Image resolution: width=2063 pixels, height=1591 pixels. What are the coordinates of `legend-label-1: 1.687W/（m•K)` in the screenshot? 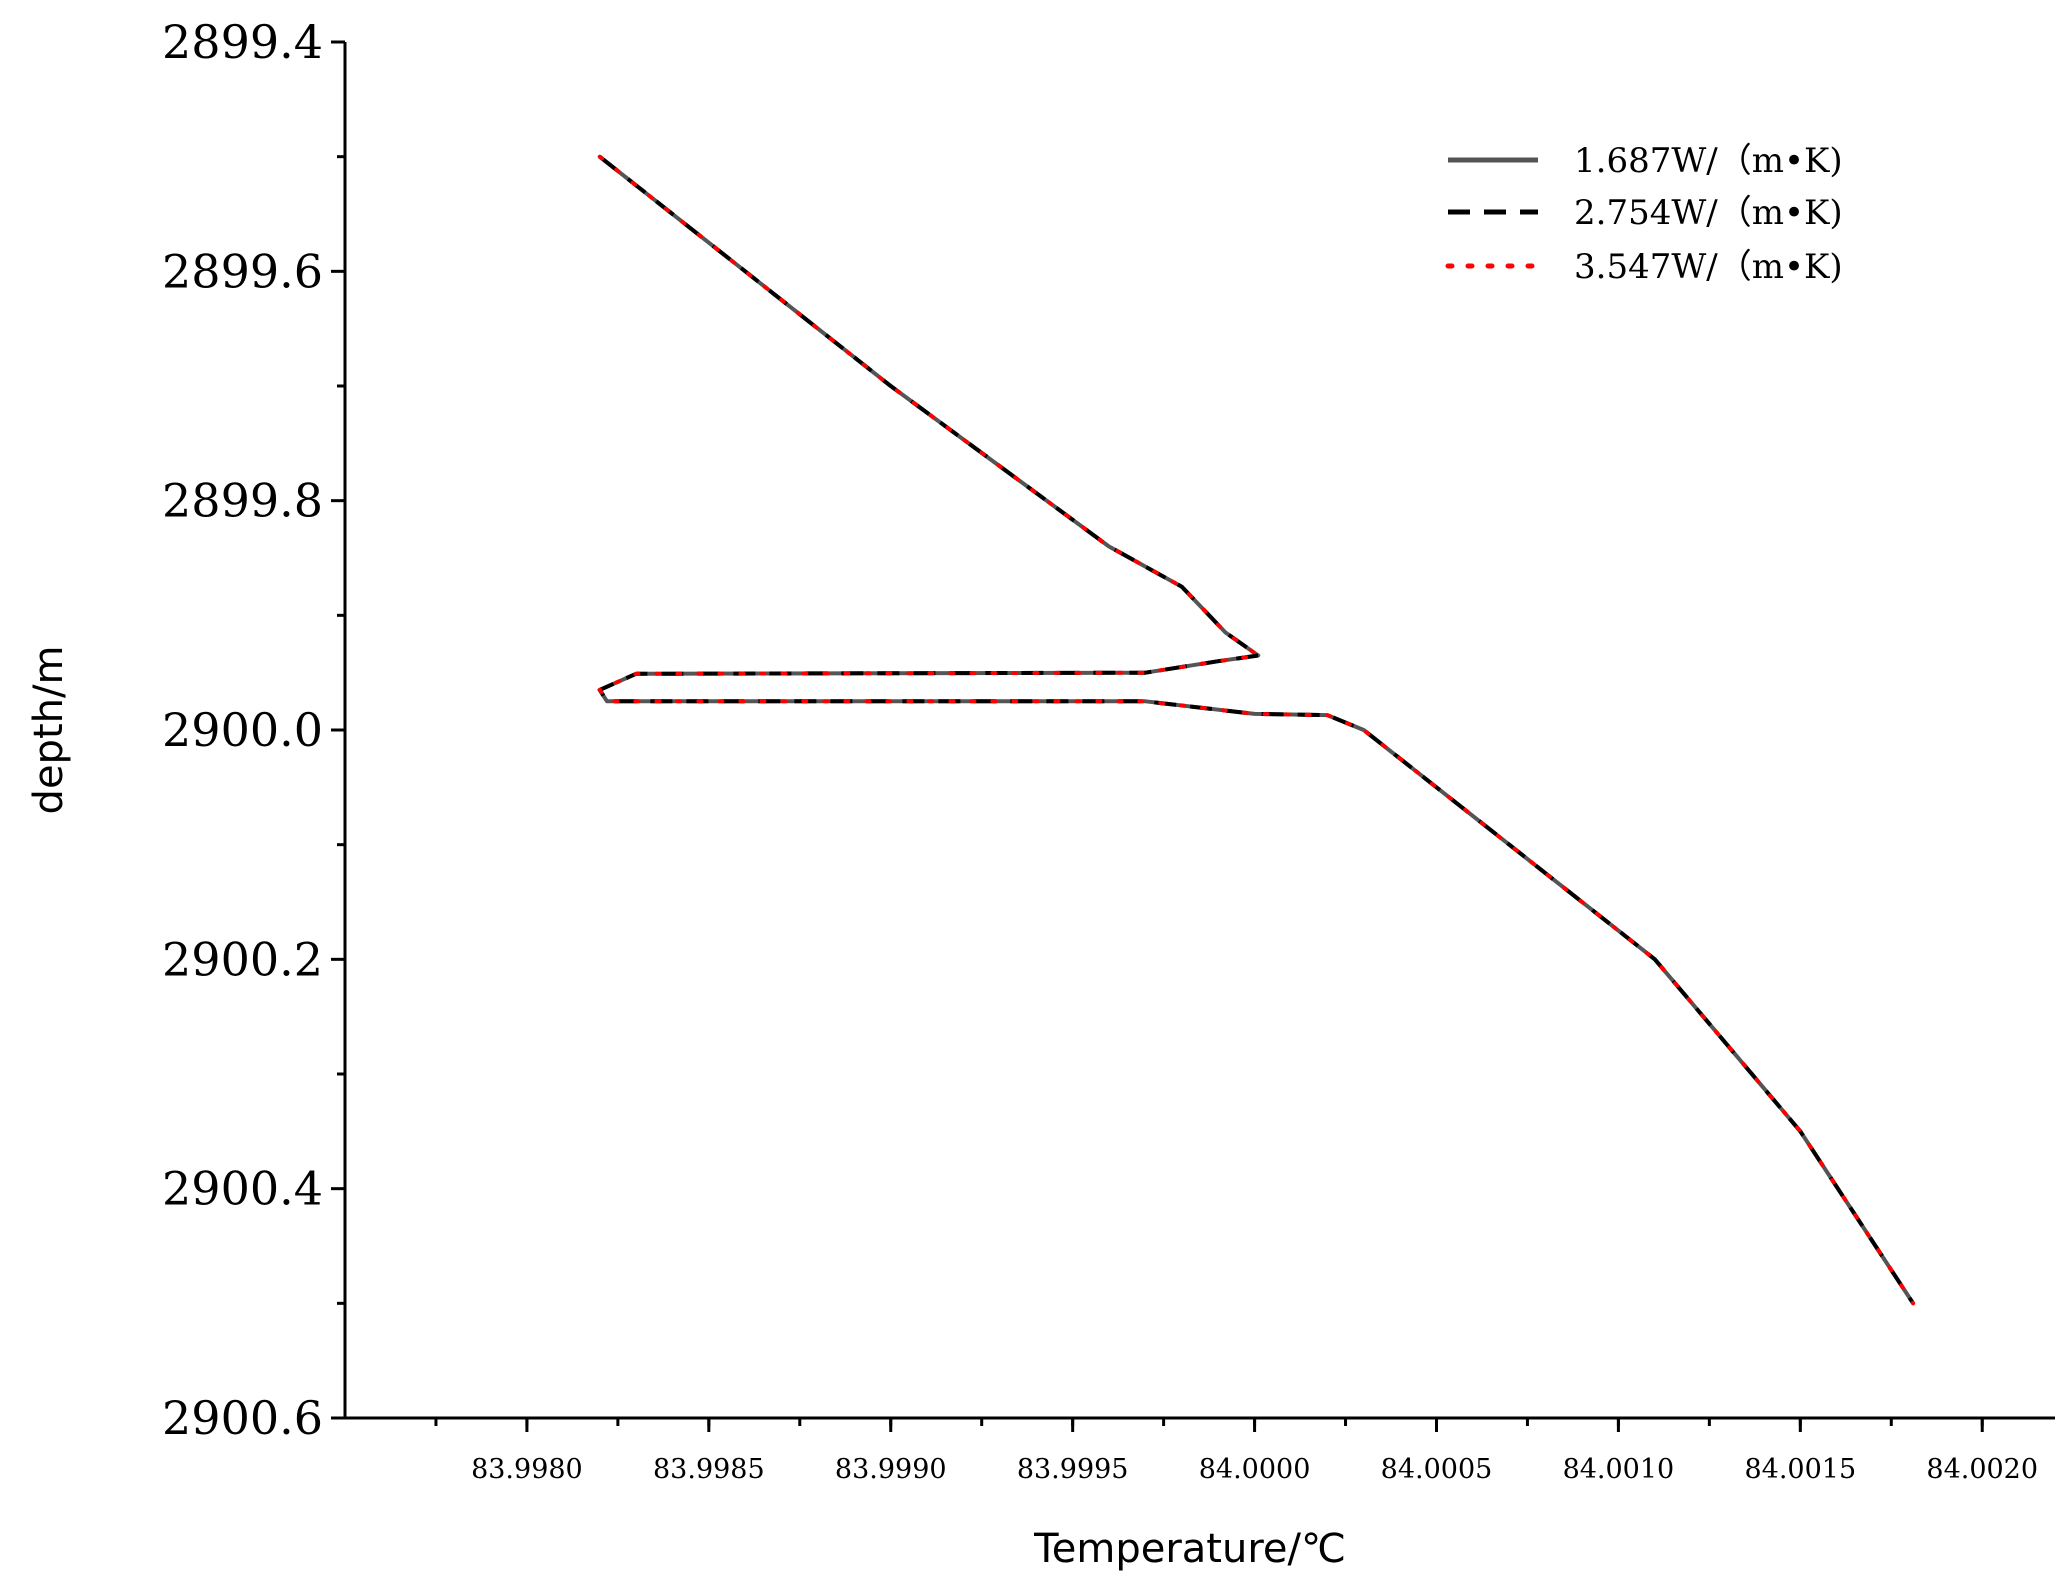 It's located at (1708, 161).